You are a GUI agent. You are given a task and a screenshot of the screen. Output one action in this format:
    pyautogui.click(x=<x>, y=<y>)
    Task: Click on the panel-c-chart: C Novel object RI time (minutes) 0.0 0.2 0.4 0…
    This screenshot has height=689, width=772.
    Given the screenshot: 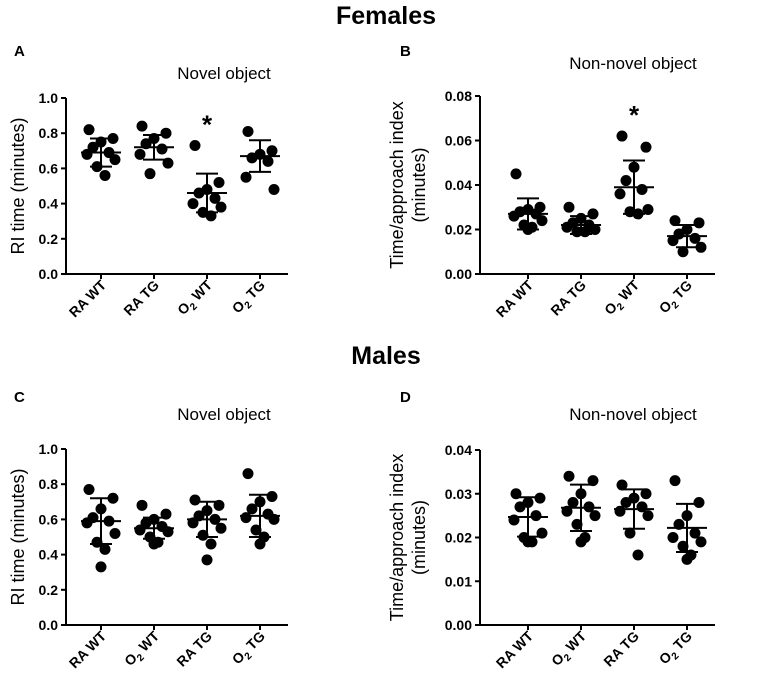 What is the action you would take?
    pyautogui.click(x=148, y=530)
    